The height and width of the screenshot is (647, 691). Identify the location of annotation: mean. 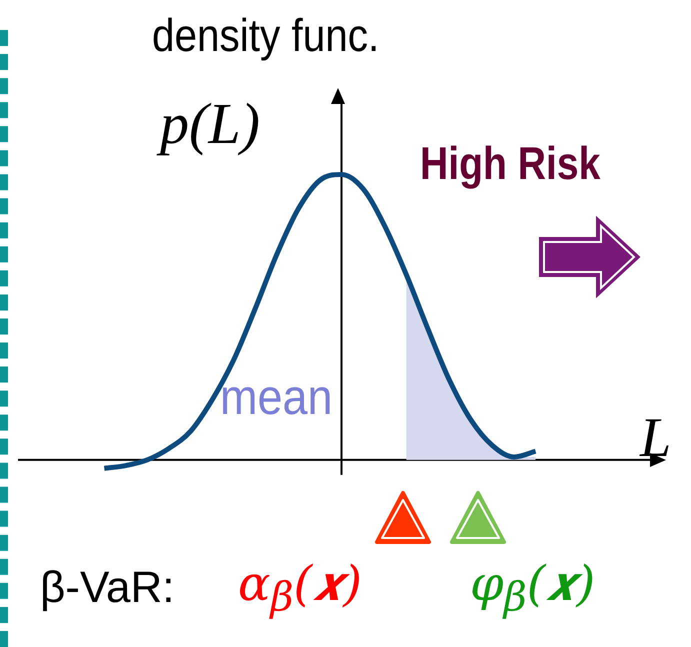
(276, 397).